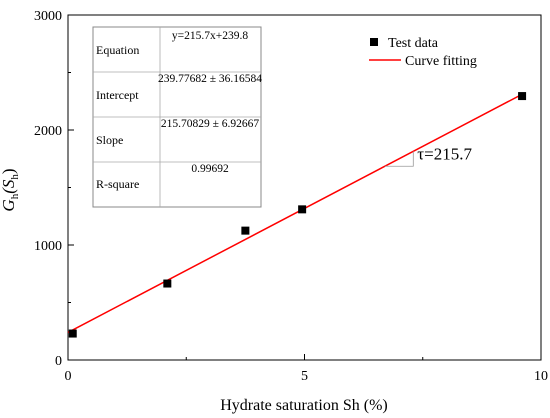 This screenshot has width=550, height=418. What do you see at coordinates (117, 95) in the screenshot?
I see `stats-label-intercept: Intercept` at bounding box center [117, 95].